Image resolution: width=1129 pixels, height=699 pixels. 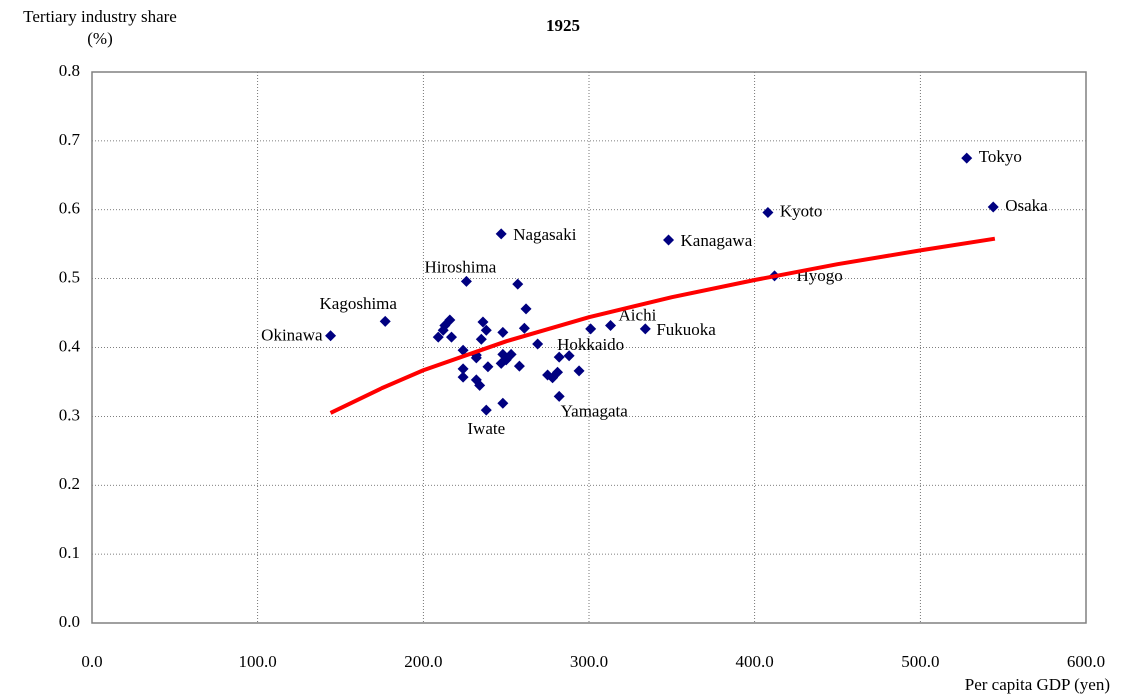 What do you see at coordinates (91, 661) in the screenshot?
I see `x-tick-label: 0.0` at bounding box center [91, 661].